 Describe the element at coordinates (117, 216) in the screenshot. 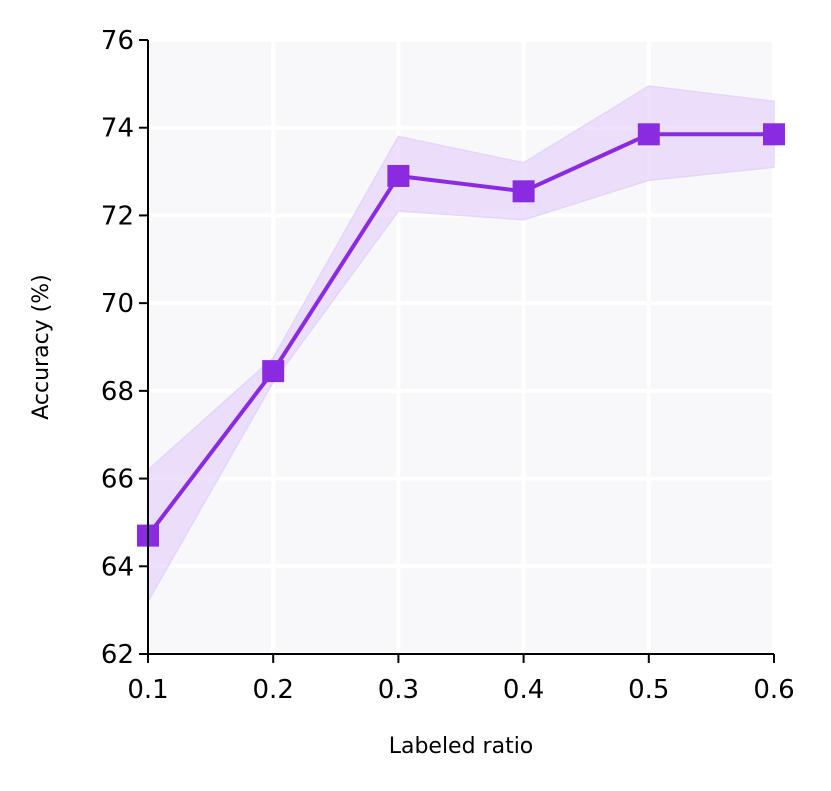

I see `y-tick-label: 72` at that location.